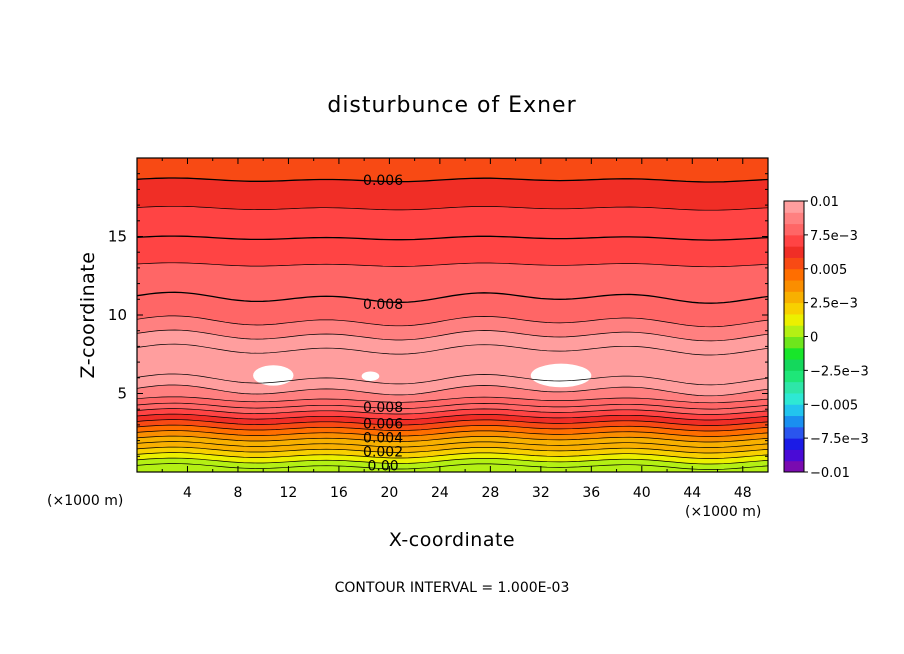 The height and width of the screenshot is (654, 904). I want to click on x-tick-label-0: 4, so click(187, 493).